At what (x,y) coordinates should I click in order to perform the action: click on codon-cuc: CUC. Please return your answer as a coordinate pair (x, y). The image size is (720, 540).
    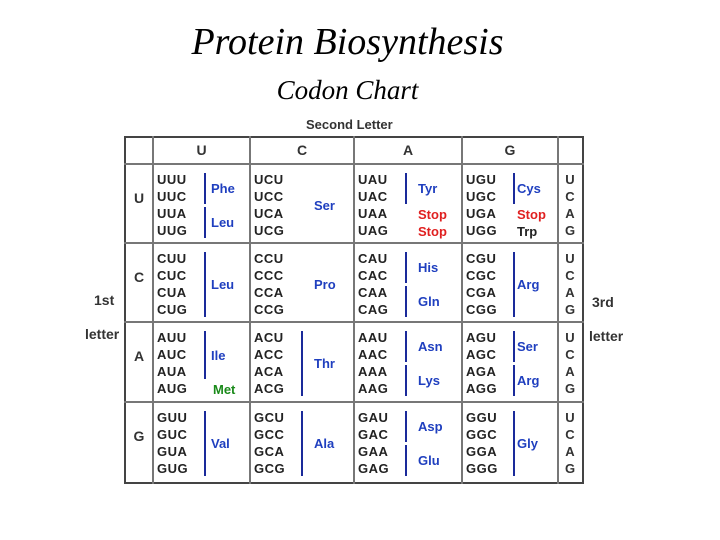
    Looking at the image, I should click on (172, 275).